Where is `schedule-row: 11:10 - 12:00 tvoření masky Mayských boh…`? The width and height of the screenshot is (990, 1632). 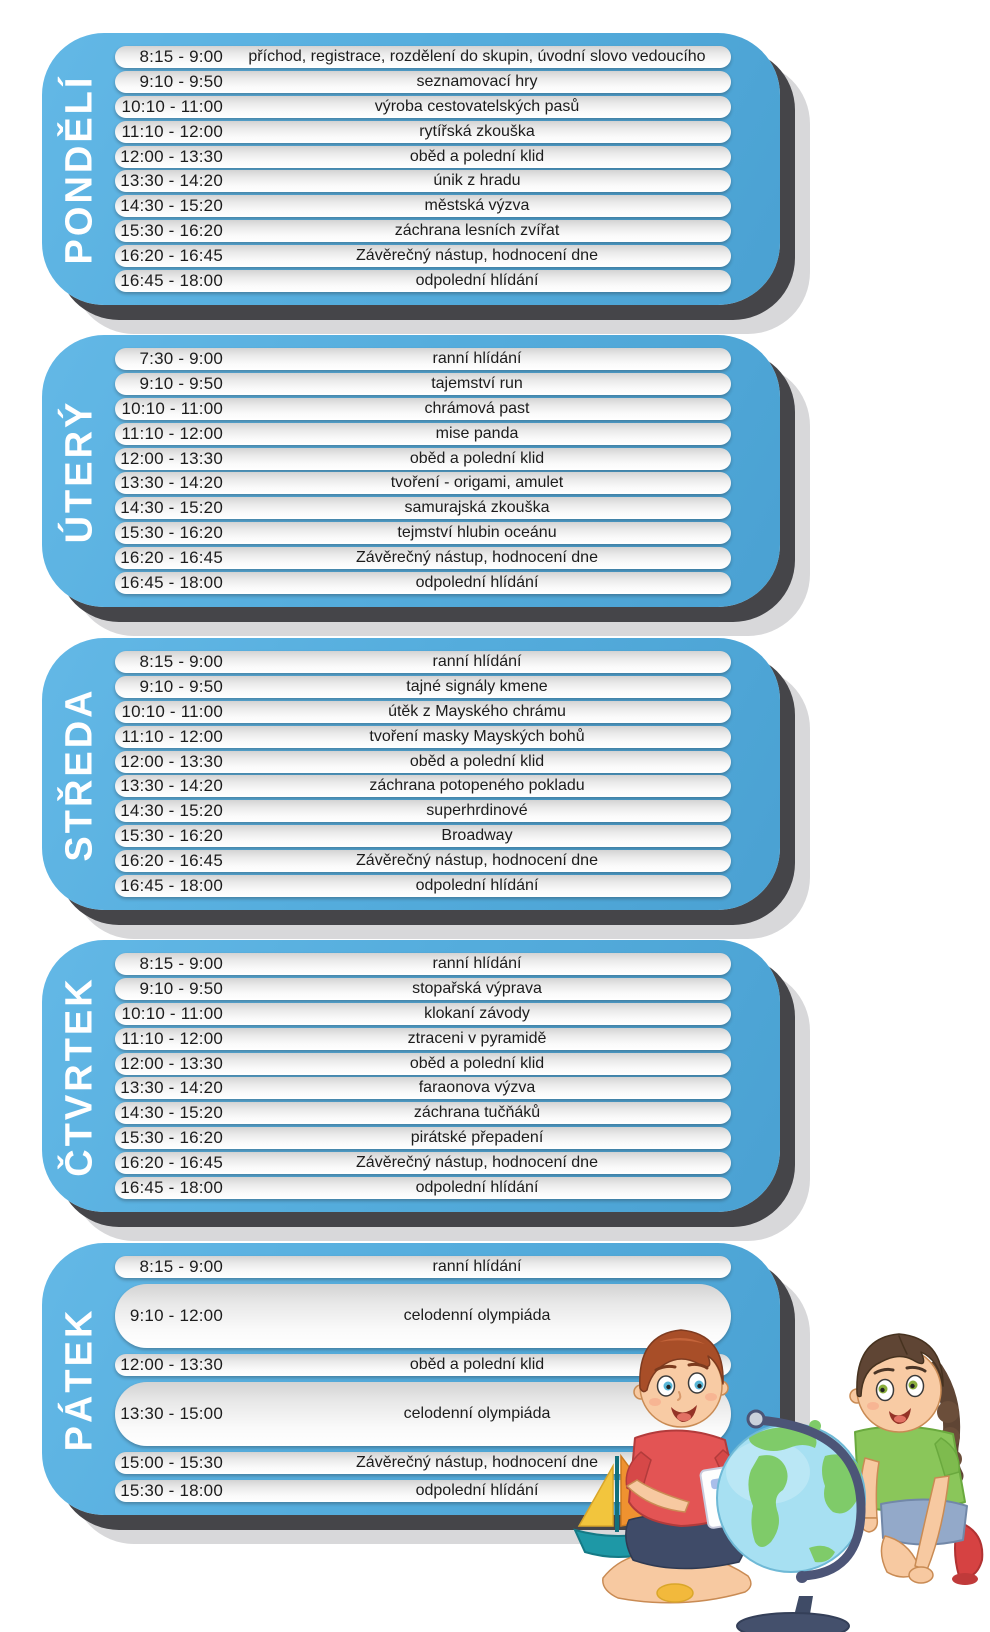 schedule-row: 11:10 - 12:00 tvoření masky Mayských boh… is located at coordinates (423, 736).